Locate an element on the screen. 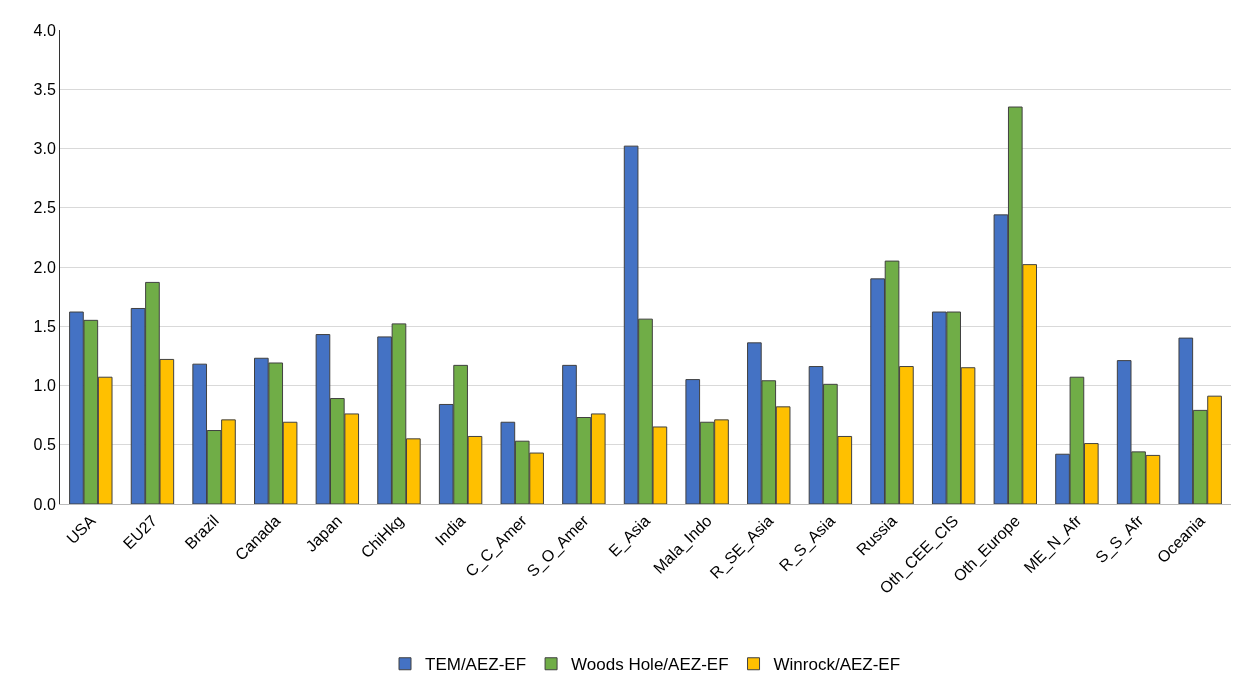  legend-label: Woods Hole/AEZ-EF is located at coordinates (650, 665).